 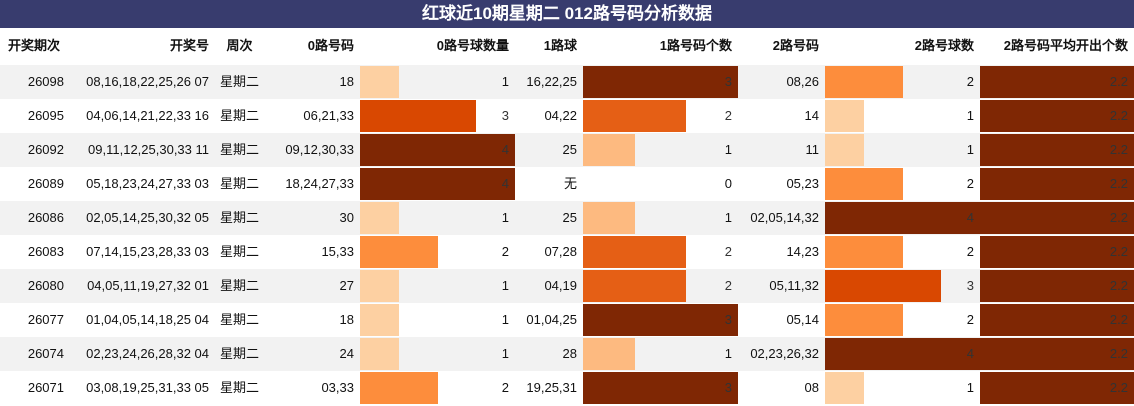 I want to click on table-cell: 02,05,14,25,30,32 05, so click(x=147, y=217).